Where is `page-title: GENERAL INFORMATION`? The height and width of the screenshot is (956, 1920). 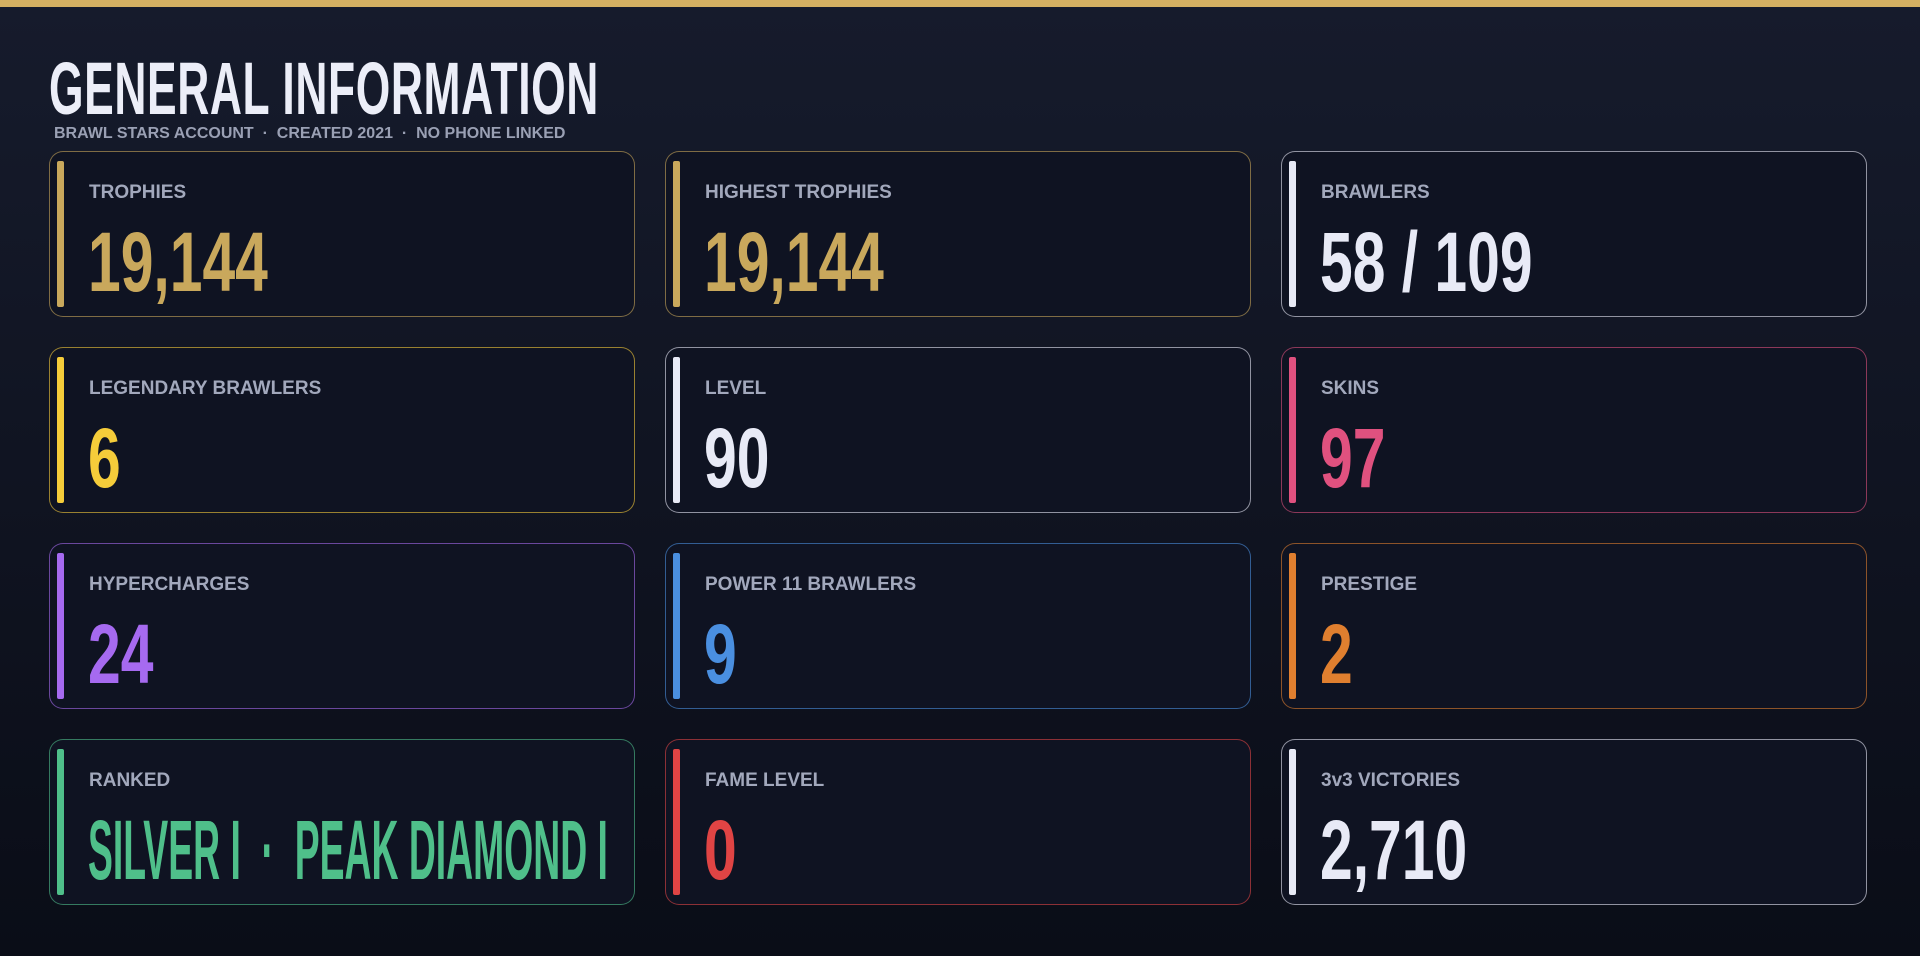 page-title: GENERAL INFORMATION is located at coordinates (324, 88).